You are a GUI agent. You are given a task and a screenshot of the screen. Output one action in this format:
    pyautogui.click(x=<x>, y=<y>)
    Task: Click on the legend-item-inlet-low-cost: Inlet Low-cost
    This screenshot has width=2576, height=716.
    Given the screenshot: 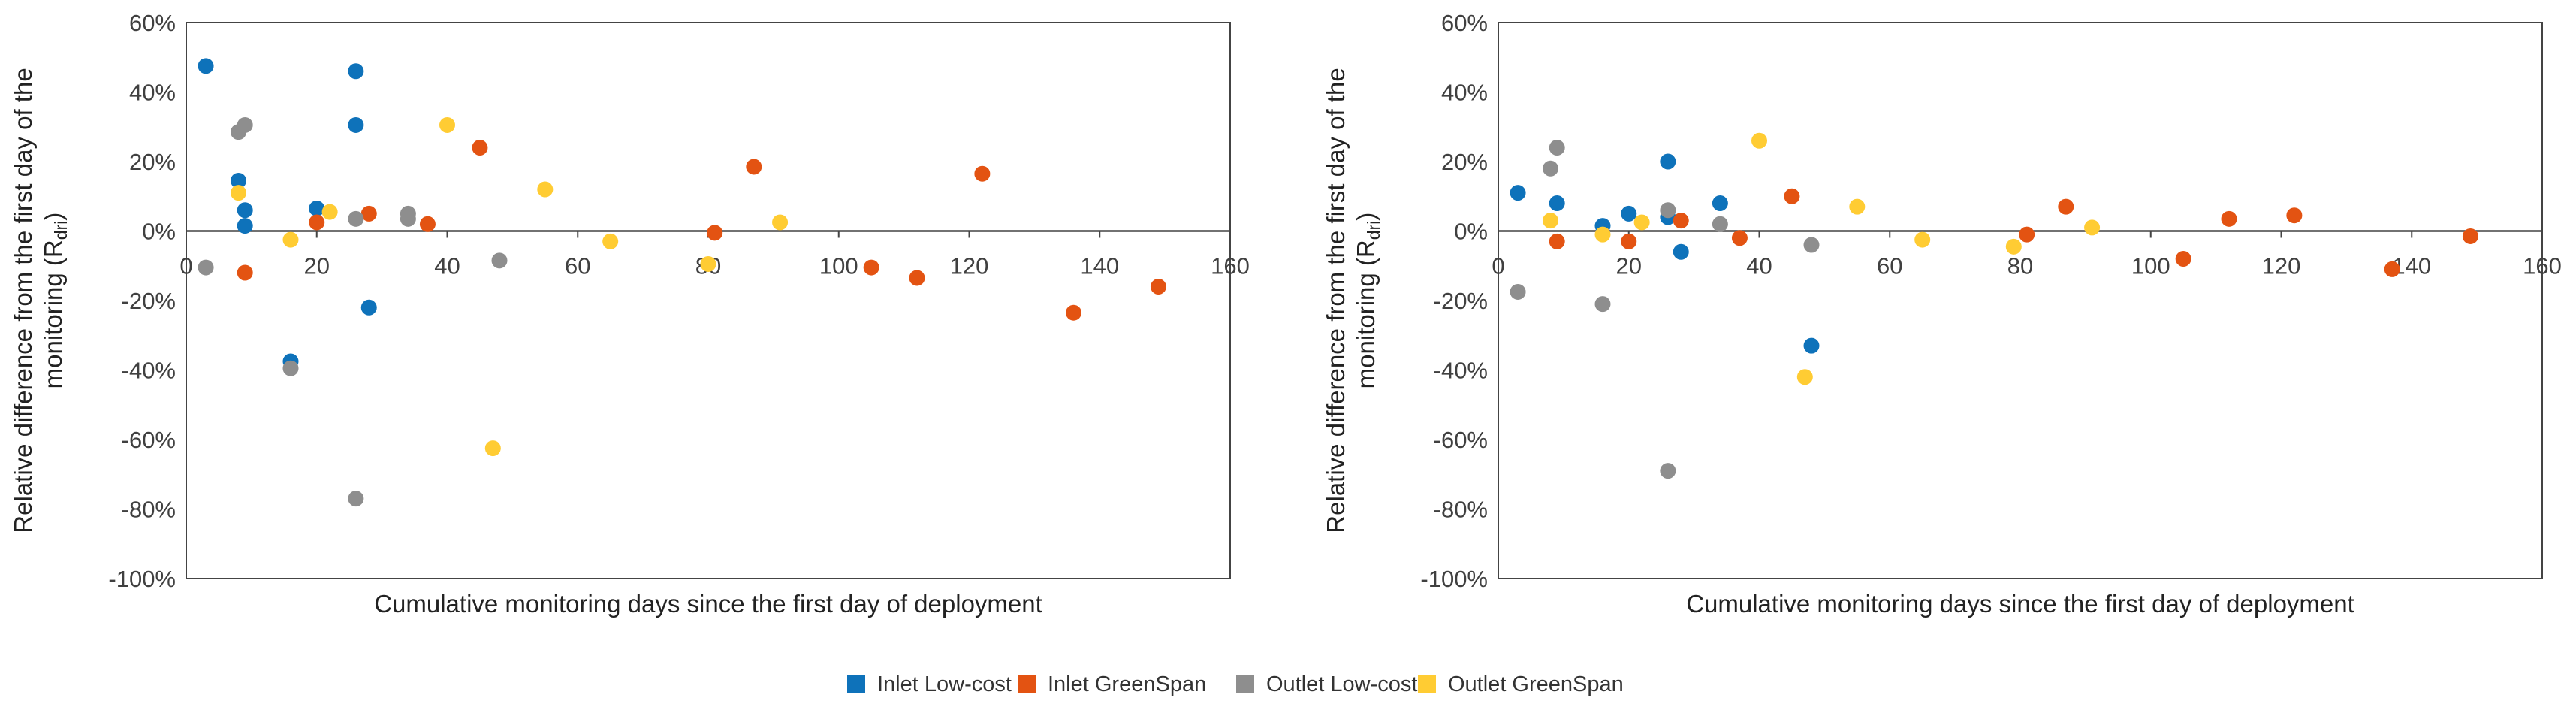 What is the action you would take?
    pyautogui.click(x=930, y=684)
    